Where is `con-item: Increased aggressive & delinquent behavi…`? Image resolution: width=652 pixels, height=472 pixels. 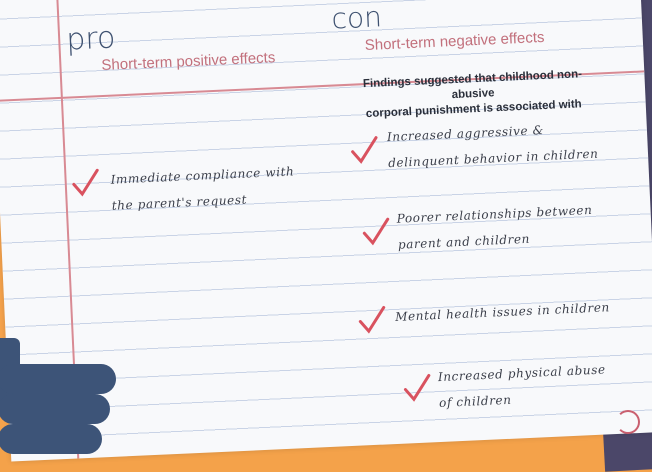 con-item: Increased aggressive & delinquent behavi… is located at coordinates (492, 147).